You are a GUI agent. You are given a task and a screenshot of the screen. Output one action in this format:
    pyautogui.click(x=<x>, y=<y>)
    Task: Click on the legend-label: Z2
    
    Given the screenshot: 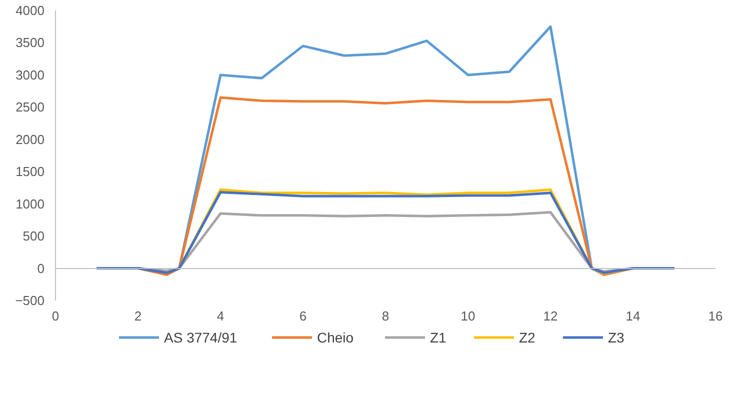 What is the action you would take?
    pyautogui.click(x=527, y=338)
    